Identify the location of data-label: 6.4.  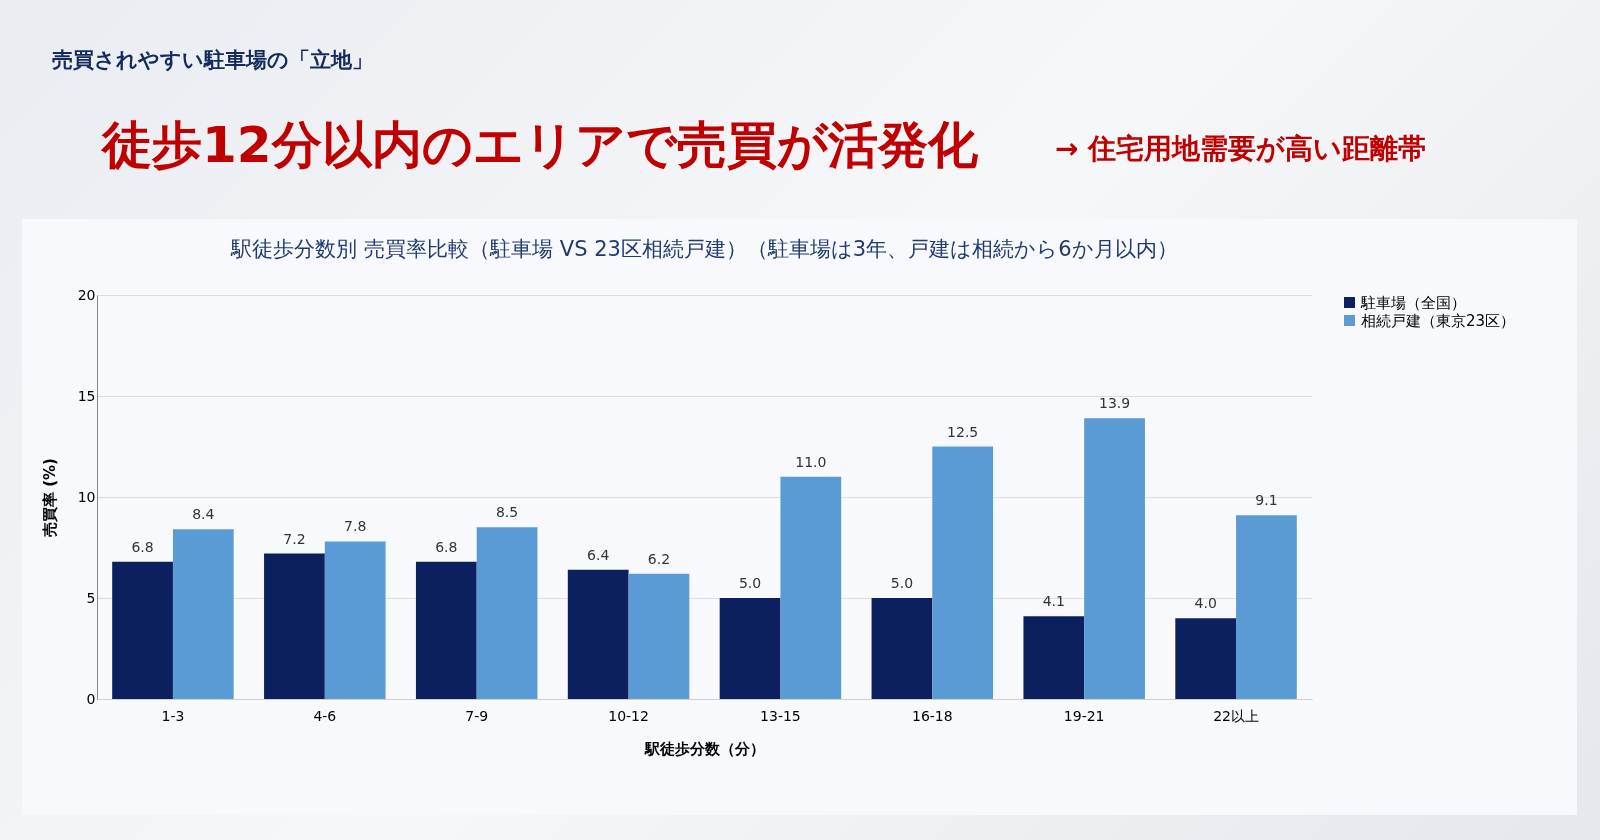
(598, 554).